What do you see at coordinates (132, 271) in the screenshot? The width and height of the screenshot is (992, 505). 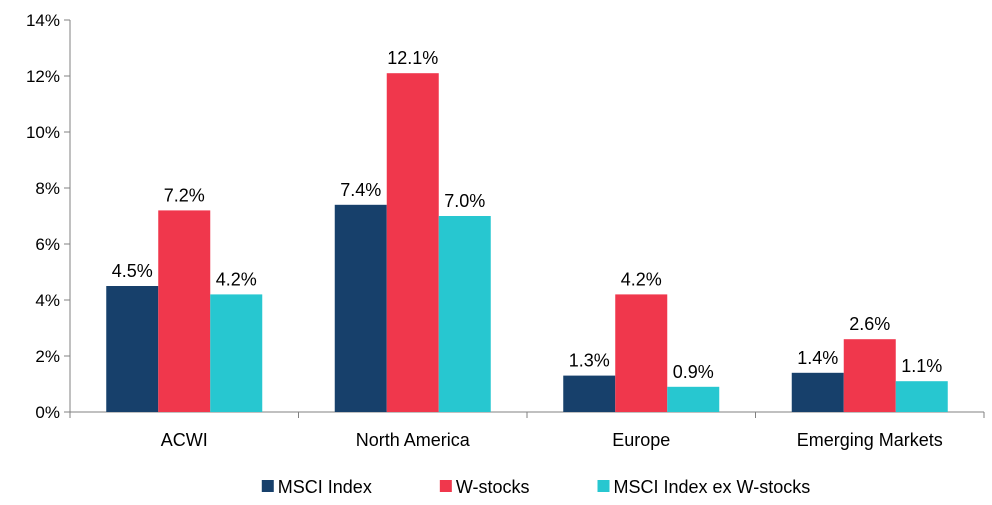 I see `data-label: 4.5%` at bounding box center [132, 271].